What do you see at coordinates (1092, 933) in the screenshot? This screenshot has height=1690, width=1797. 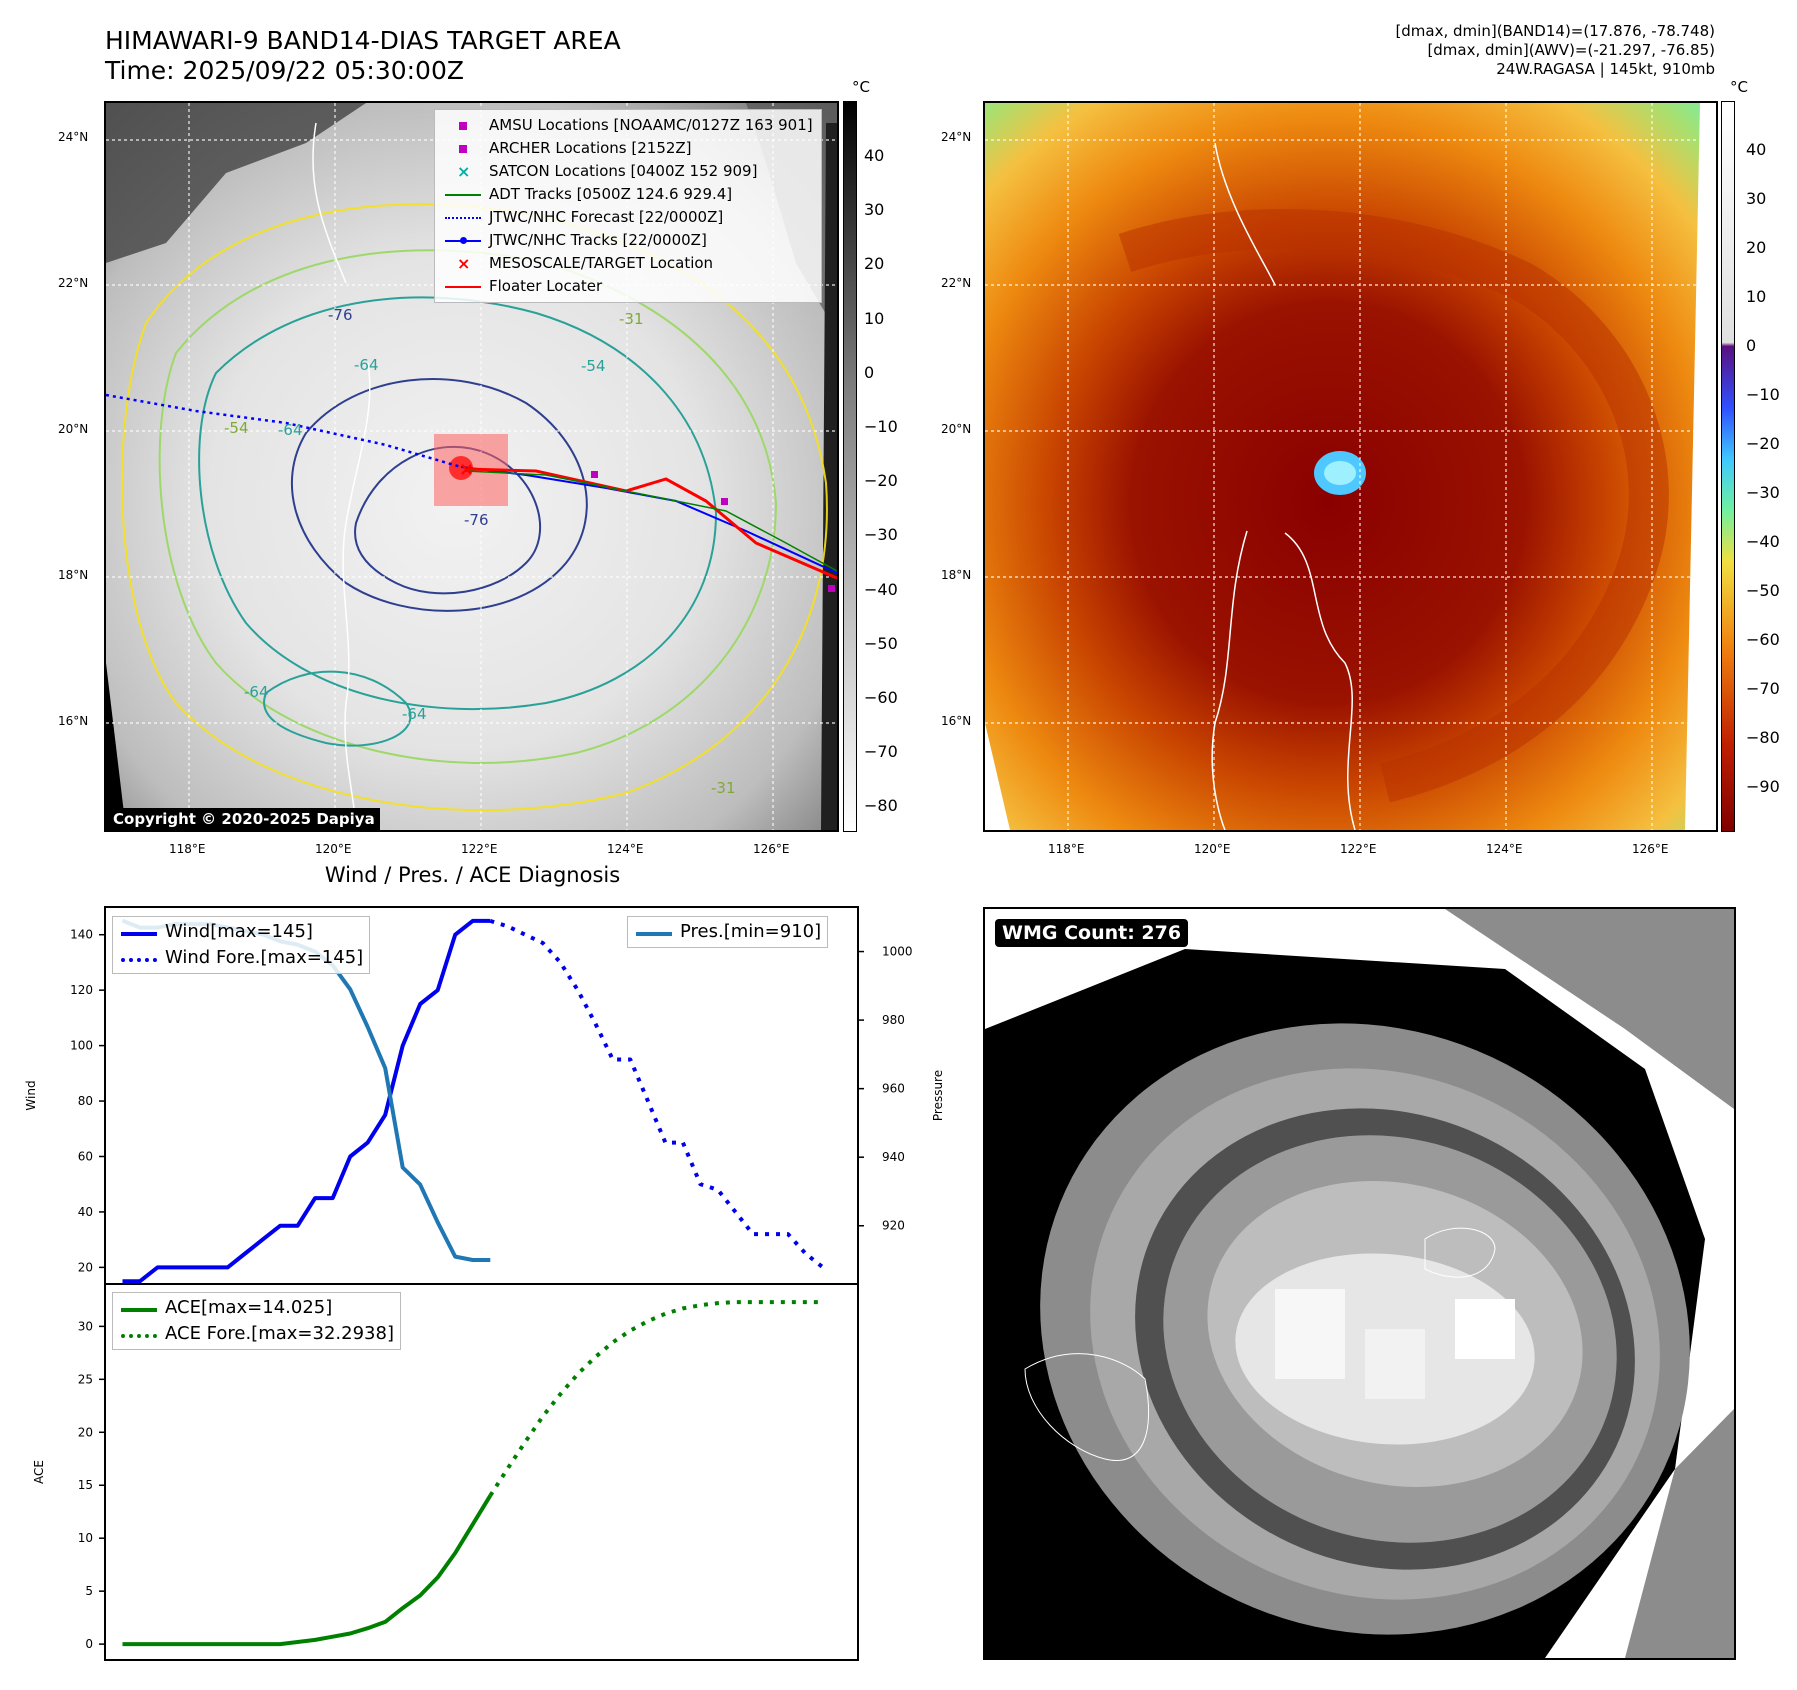 I see `wmg-count-badge: WMG Count: 276` at bounding box center [1092, 933].